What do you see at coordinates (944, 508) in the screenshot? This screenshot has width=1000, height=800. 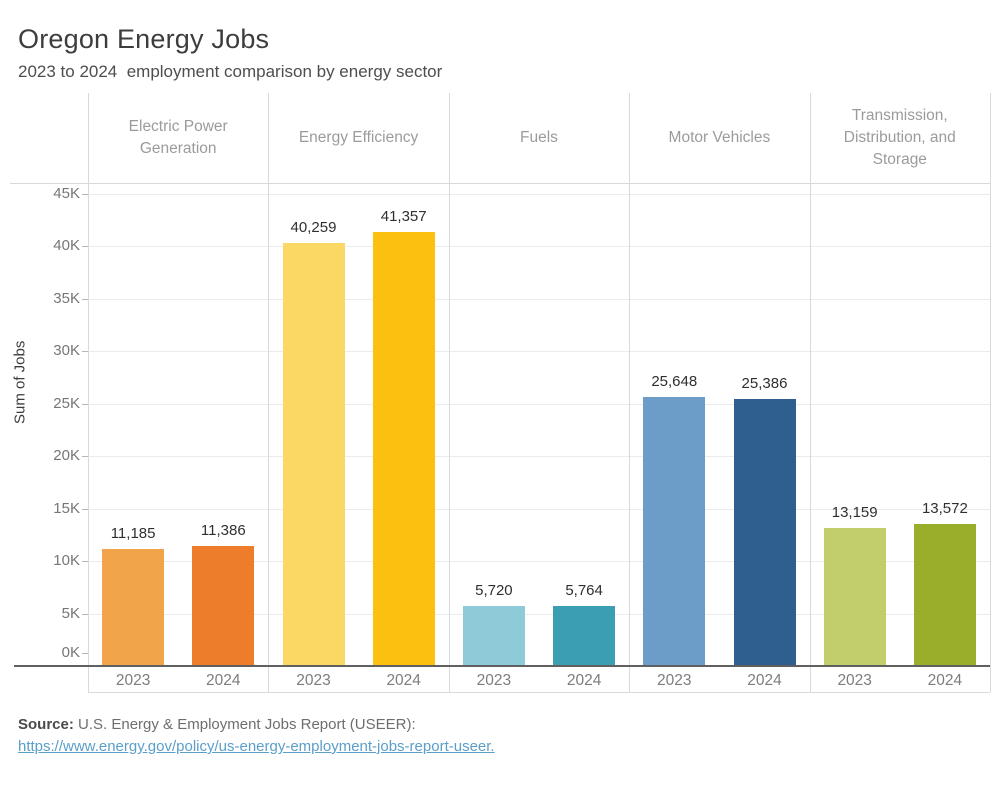 I see `bar-value-label: 13,572` at bounding box center [944, 508].